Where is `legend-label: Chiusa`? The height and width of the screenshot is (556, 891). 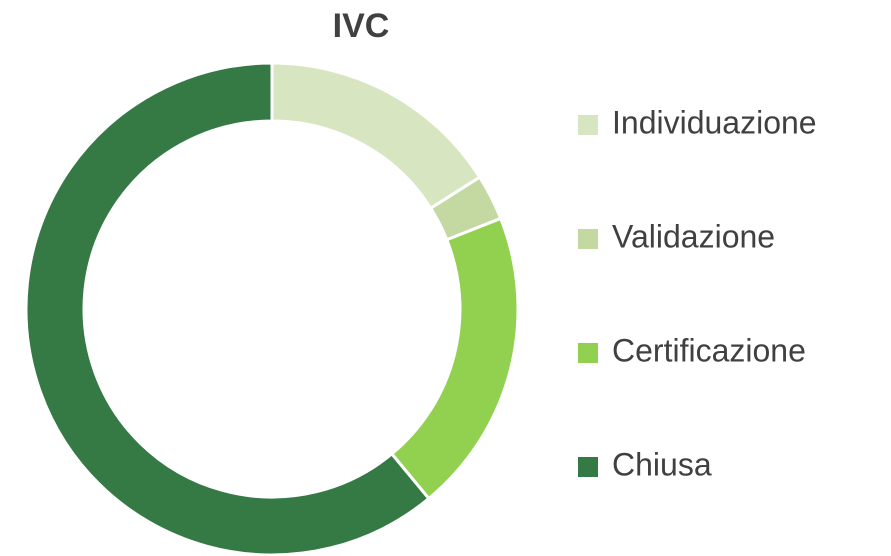 legend-label: Chiusa is located at coordinates (662, 464).